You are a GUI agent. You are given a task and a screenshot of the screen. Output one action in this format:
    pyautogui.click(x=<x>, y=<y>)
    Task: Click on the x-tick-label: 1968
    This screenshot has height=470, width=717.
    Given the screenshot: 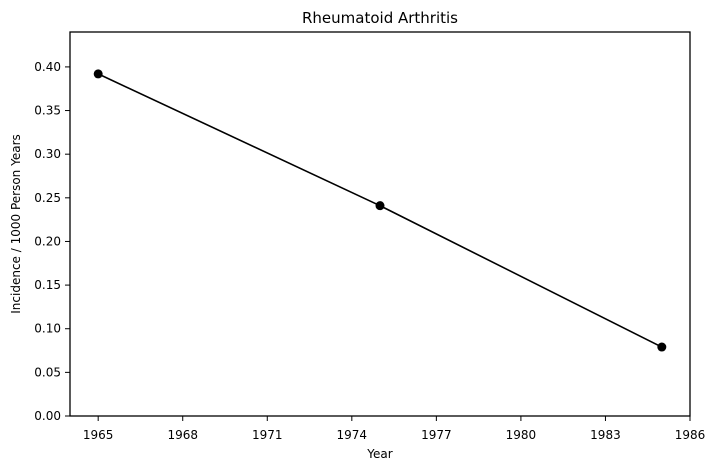 What is the action you would take?
    pyautogui.click(x=182, y=435)
    